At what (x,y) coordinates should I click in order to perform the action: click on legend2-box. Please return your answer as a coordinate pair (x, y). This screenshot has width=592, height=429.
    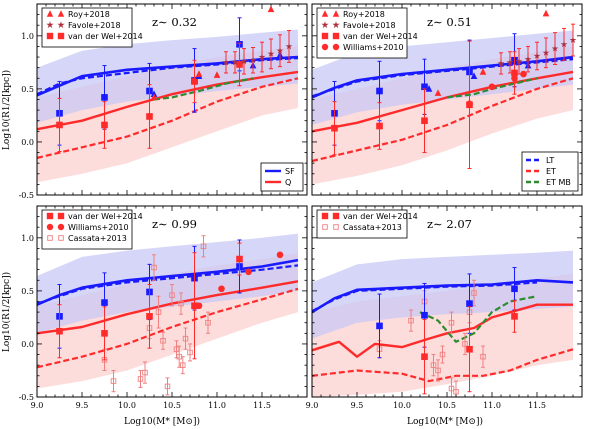
    Looking at the image, I should click on (282, 177).